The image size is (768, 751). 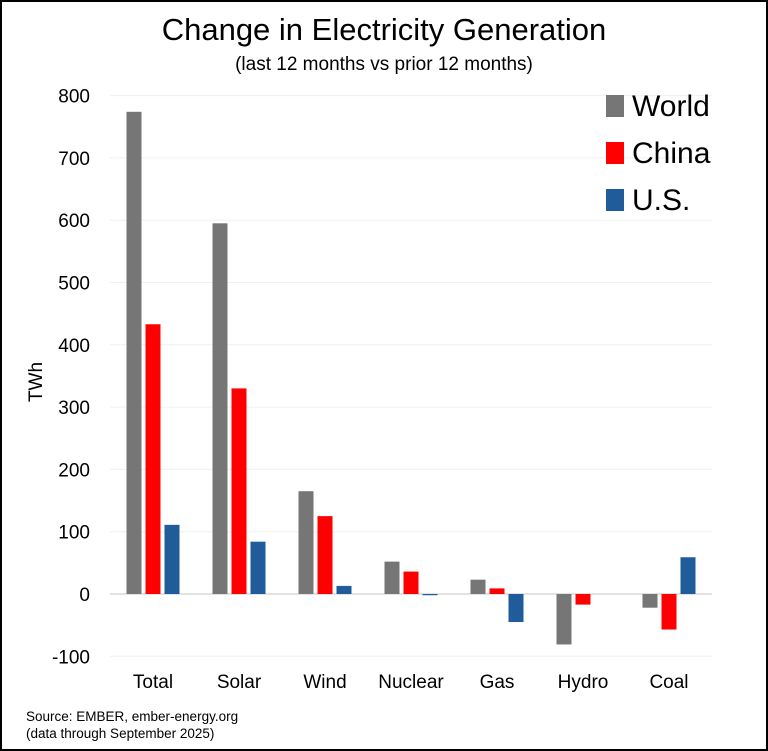 What do you see at coordinates (688, 575) in the screenshot?
I see `bar-us-coal` at bounding box center [688, 575].